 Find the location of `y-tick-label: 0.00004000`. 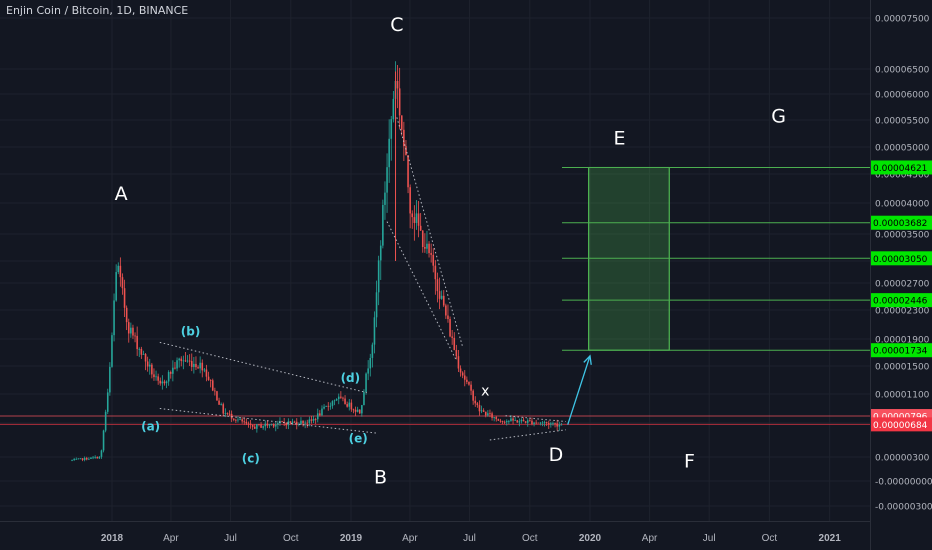

y-tick-label: 0.00004000 is located at coordinates (902, 205).